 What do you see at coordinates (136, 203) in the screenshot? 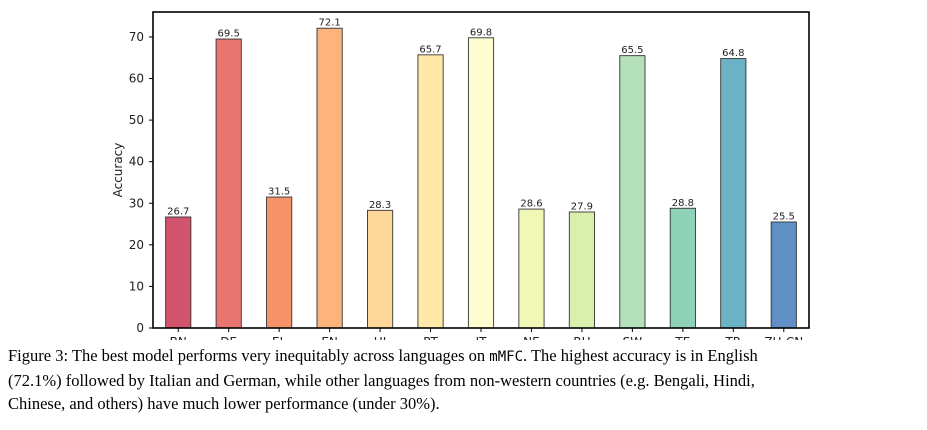
I see `y-tick-label-30: 30` at bounding box center [136, 203].